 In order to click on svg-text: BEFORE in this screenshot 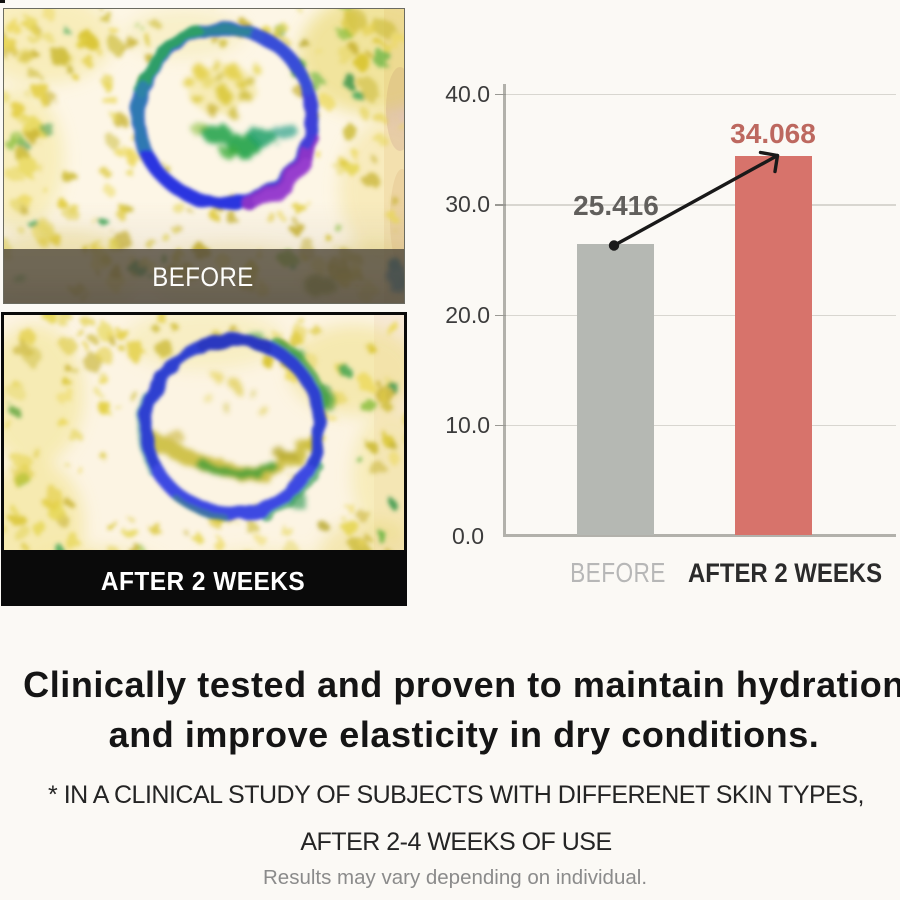, I will do `click(202, 278)`.